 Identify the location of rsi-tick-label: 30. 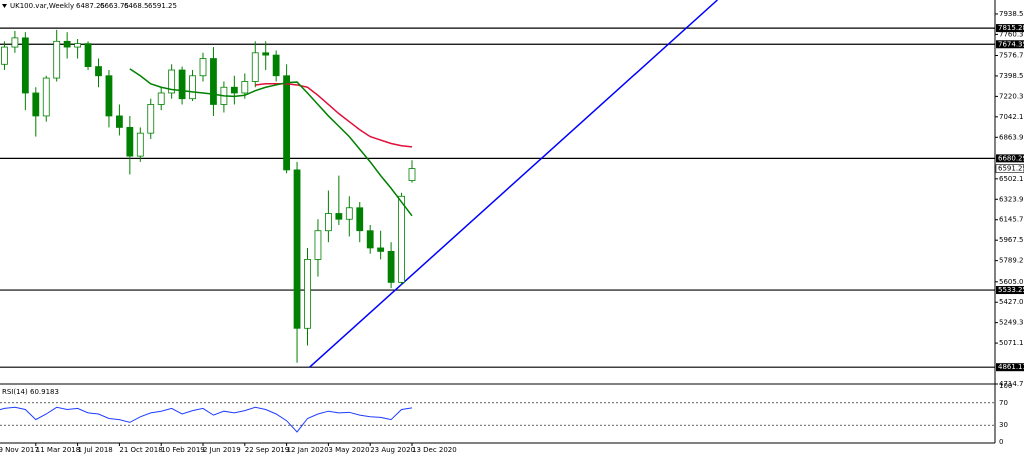
(1003, 425).